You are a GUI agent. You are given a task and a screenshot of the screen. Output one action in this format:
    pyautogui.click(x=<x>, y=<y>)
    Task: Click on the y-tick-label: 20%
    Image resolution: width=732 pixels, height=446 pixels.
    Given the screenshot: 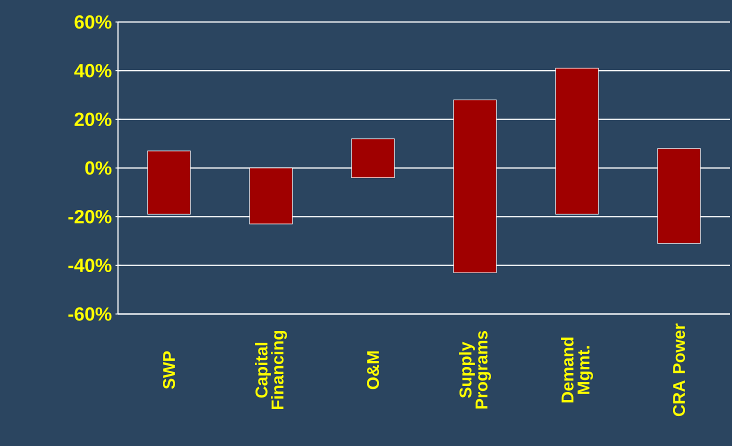 What is the action you would take?
    pyautogui.click(x=93, y=119)
    